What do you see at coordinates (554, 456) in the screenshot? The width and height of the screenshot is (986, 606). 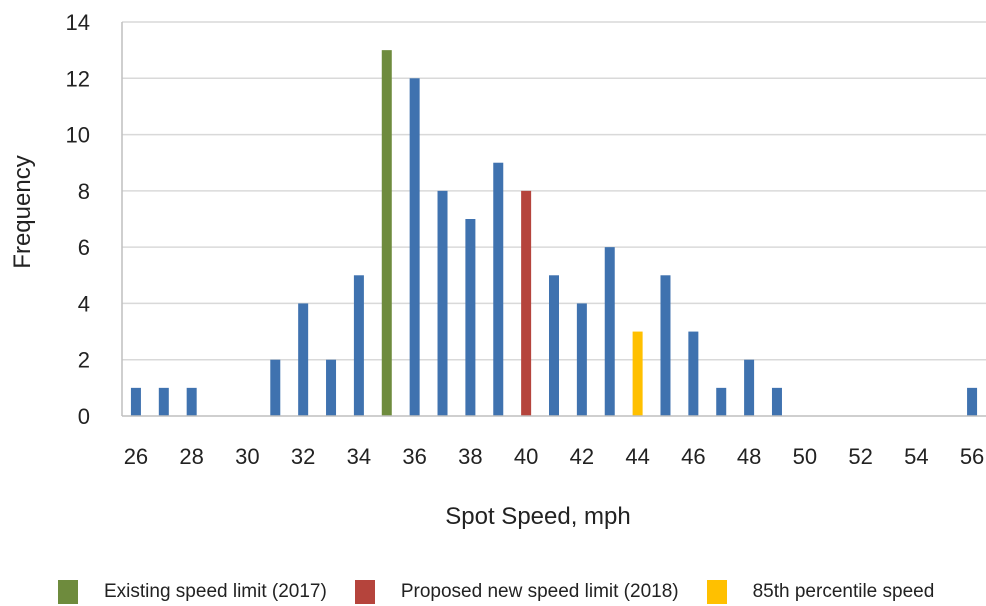 I see `x-tick-labels: 26 28 30 32 34 36 38 40 42 44 46 48 50 52 54 56` at bounding box center [554, 456].